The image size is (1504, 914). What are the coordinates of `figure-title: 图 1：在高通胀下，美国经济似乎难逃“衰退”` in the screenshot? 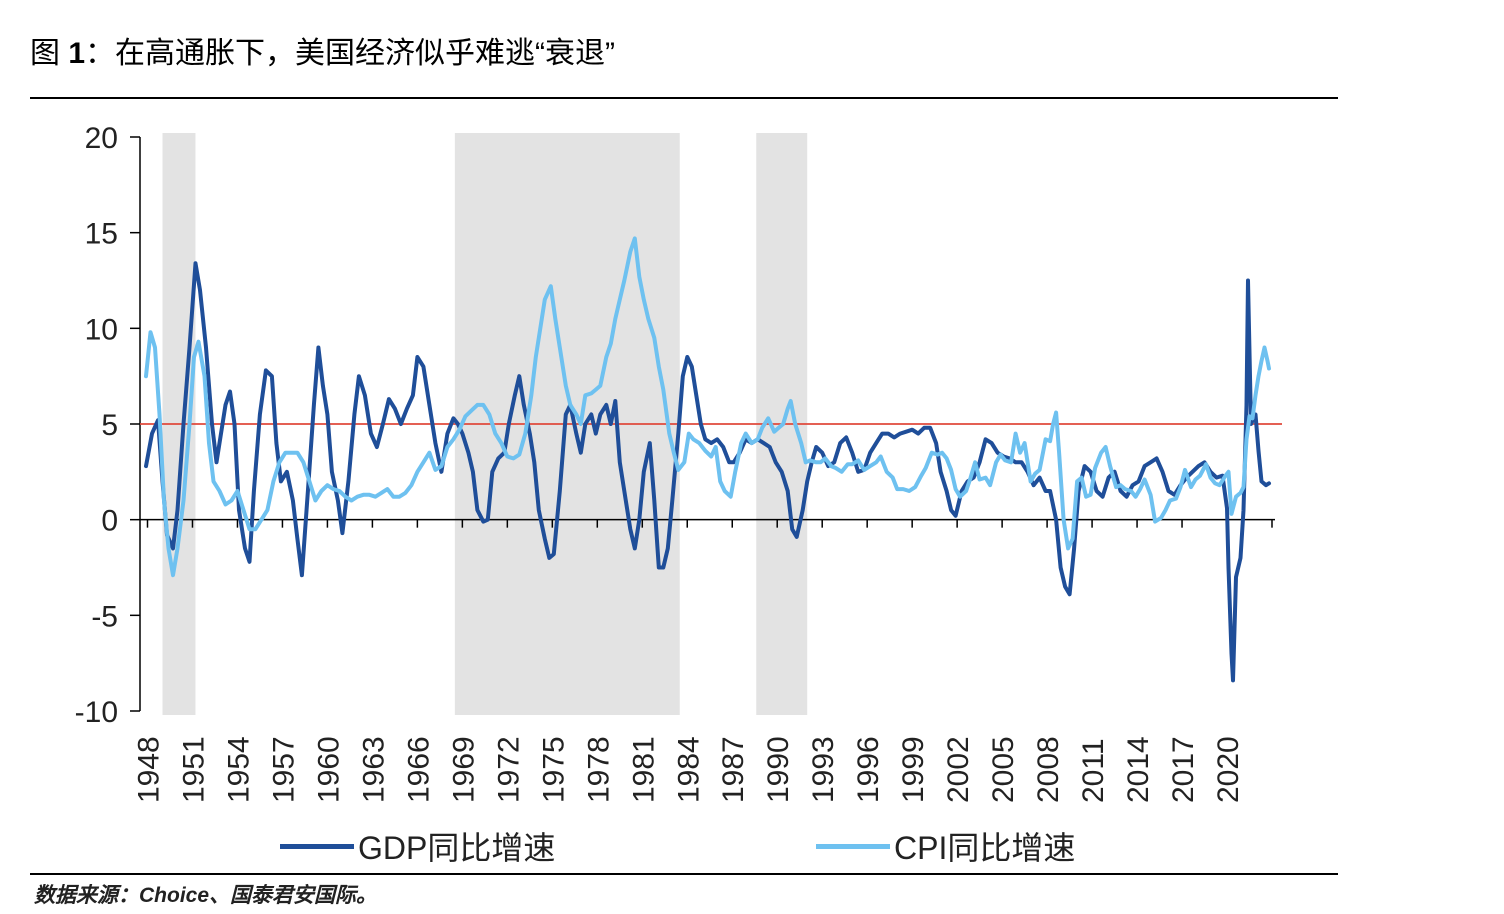 It's located at (322, 50).